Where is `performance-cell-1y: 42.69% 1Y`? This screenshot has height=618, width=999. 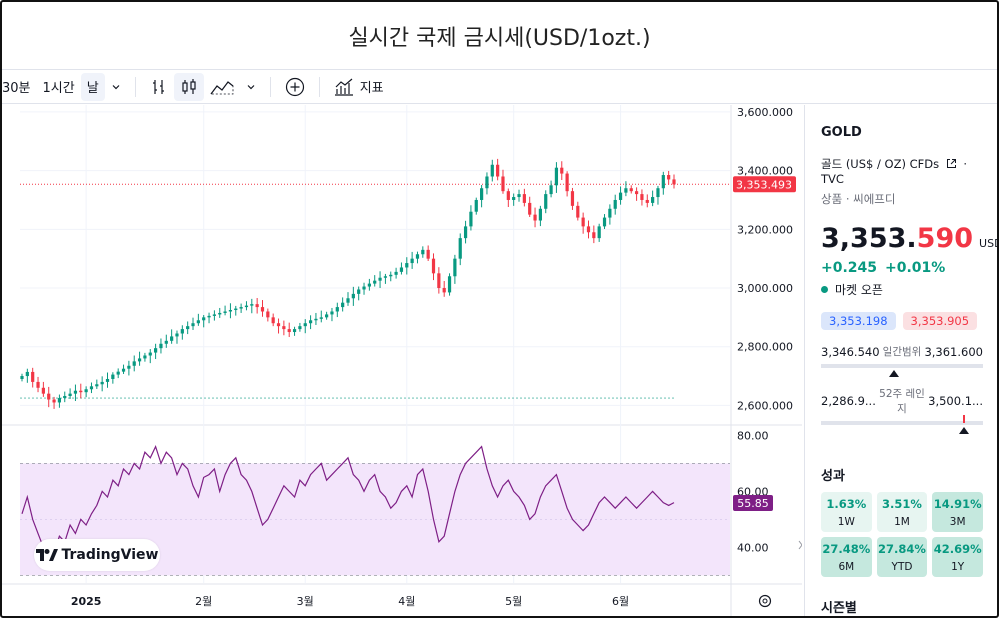
performance-cell-1y: 42.69% 1Y is located at coordinates (957, 557).